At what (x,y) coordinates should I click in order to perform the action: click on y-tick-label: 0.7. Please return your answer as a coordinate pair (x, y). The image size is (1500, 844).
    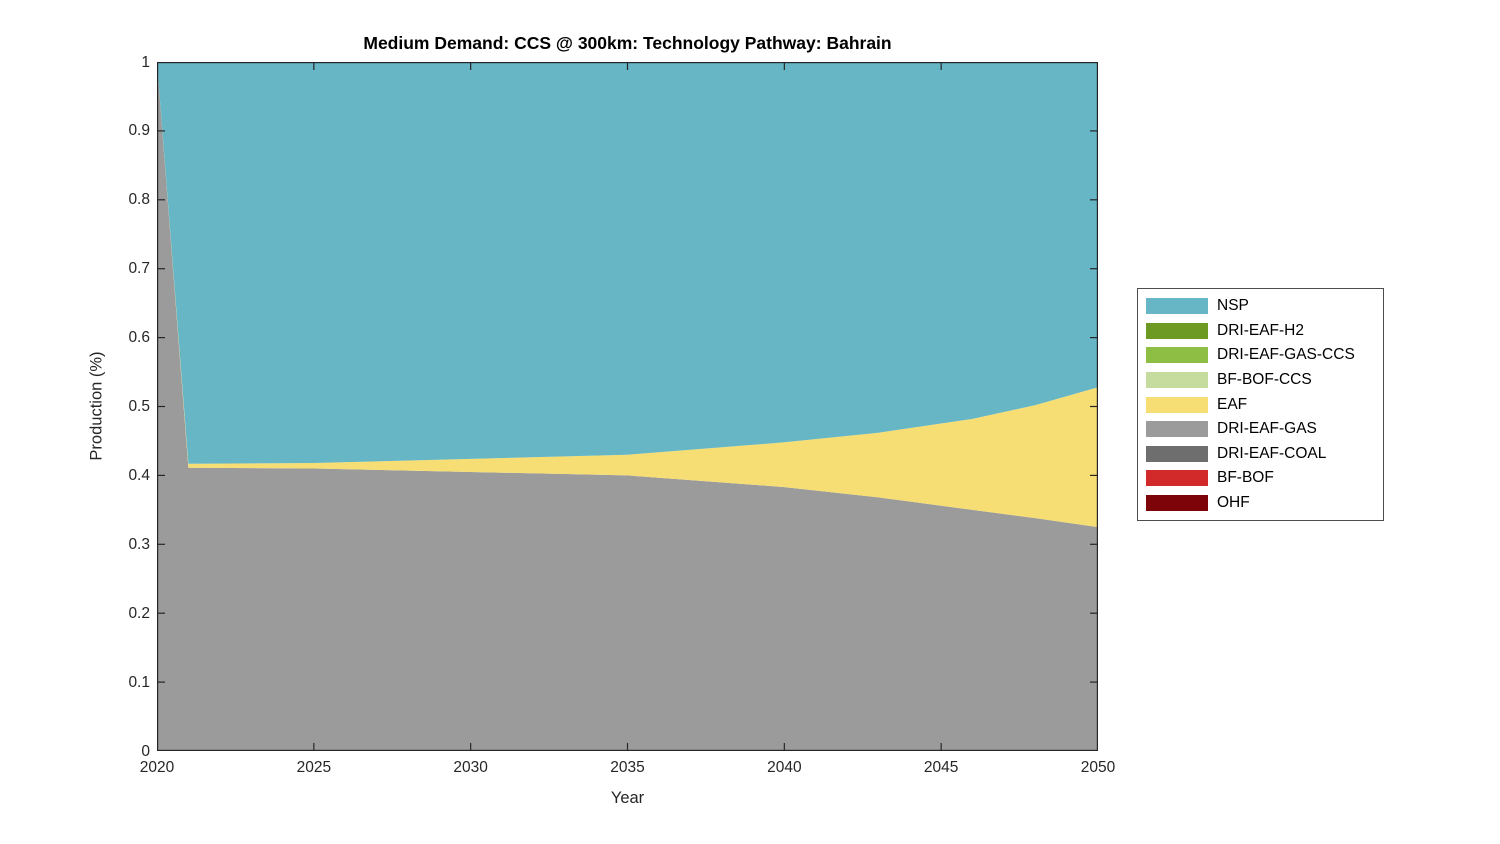
    Looking at the image, I should click on (139, 269).